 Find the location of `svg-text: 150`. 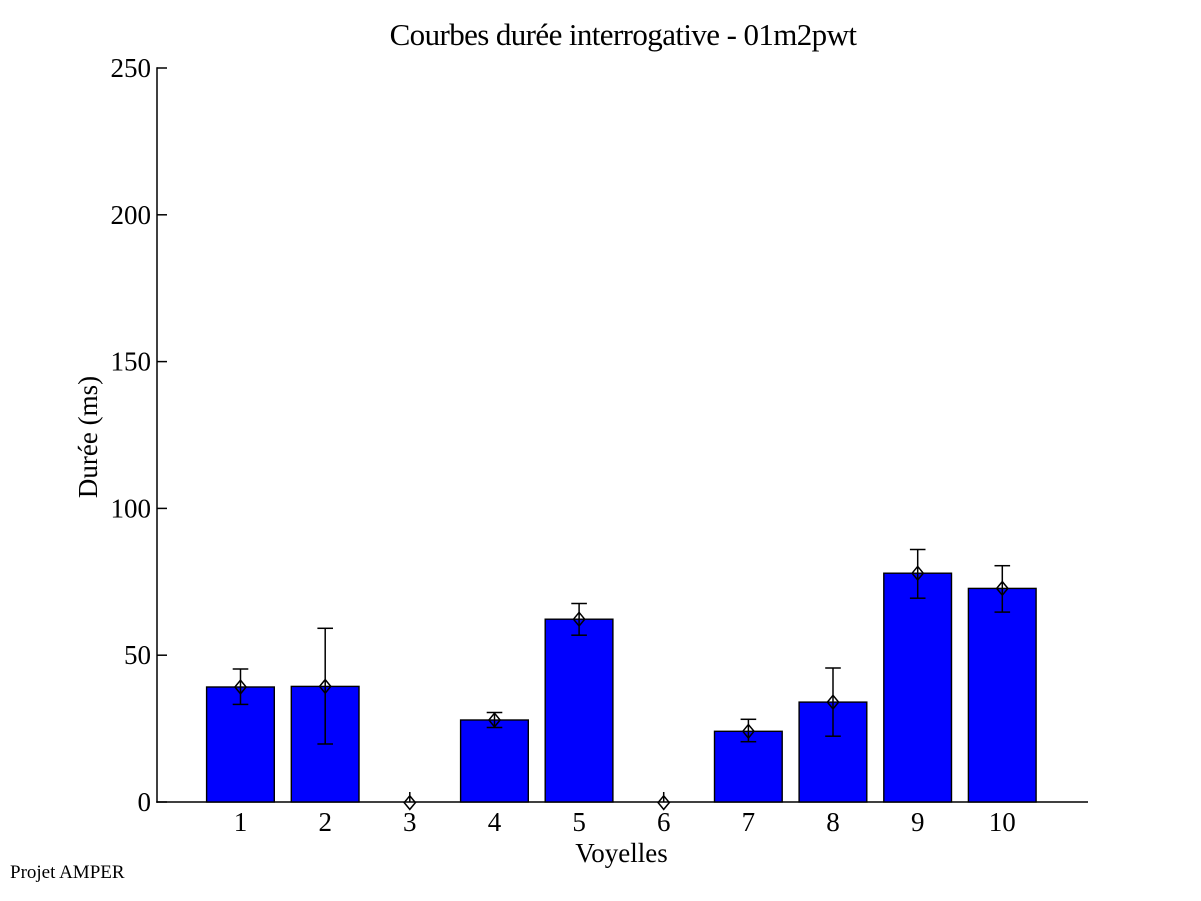

svg-text: 150 is located at coordinates (131, 362).